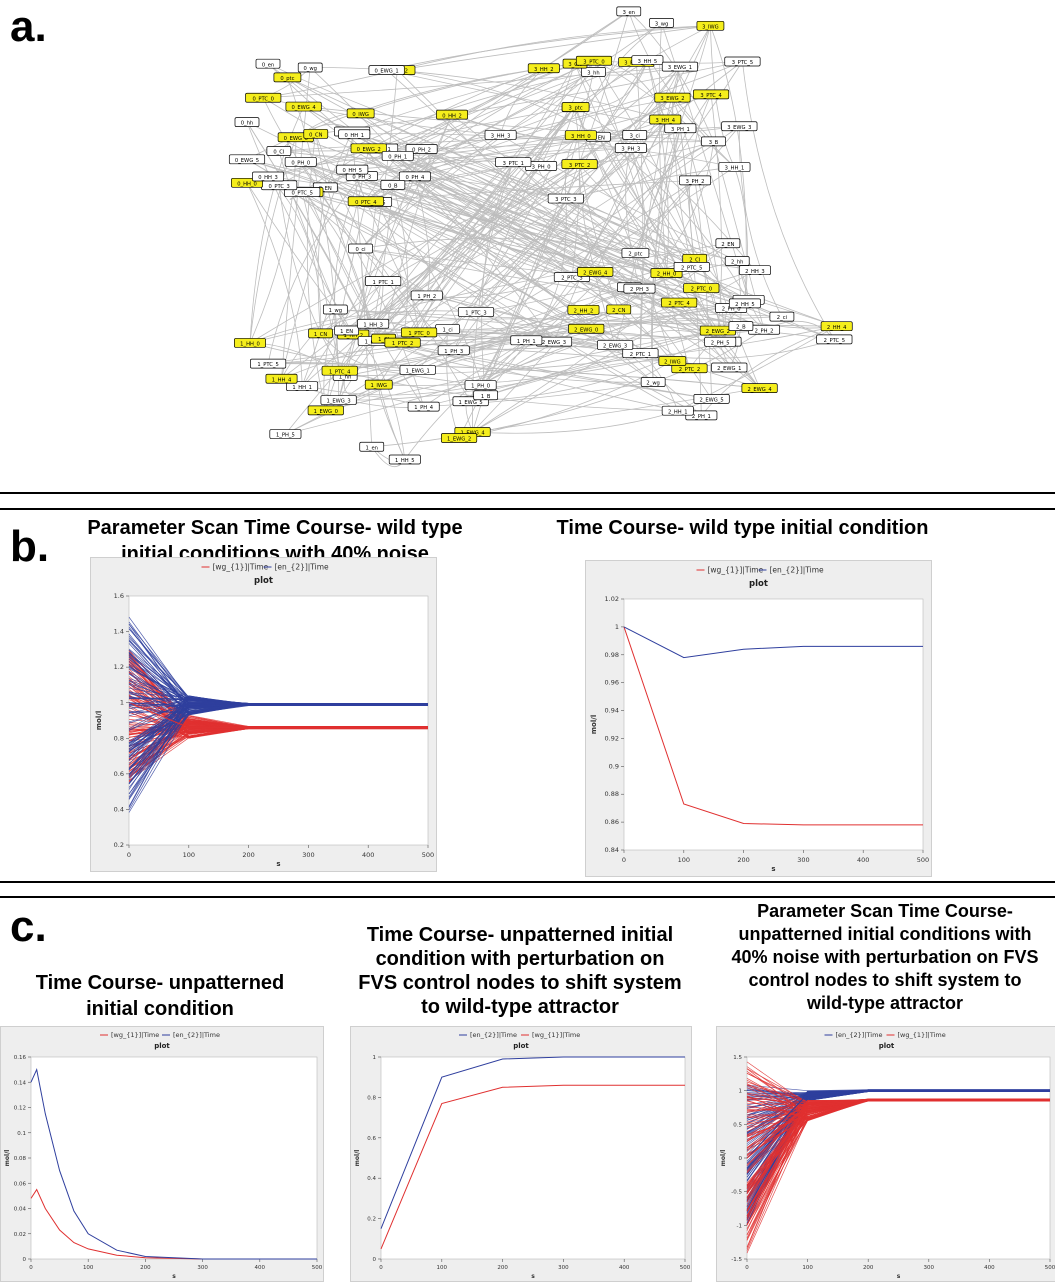 The height and width of the screenshot is (1286, 1055). What do you see at coordinates (267, 365) in the screenshot?
I see `network-node-label: 1_PTC_5` at bounding box center [267, 365].